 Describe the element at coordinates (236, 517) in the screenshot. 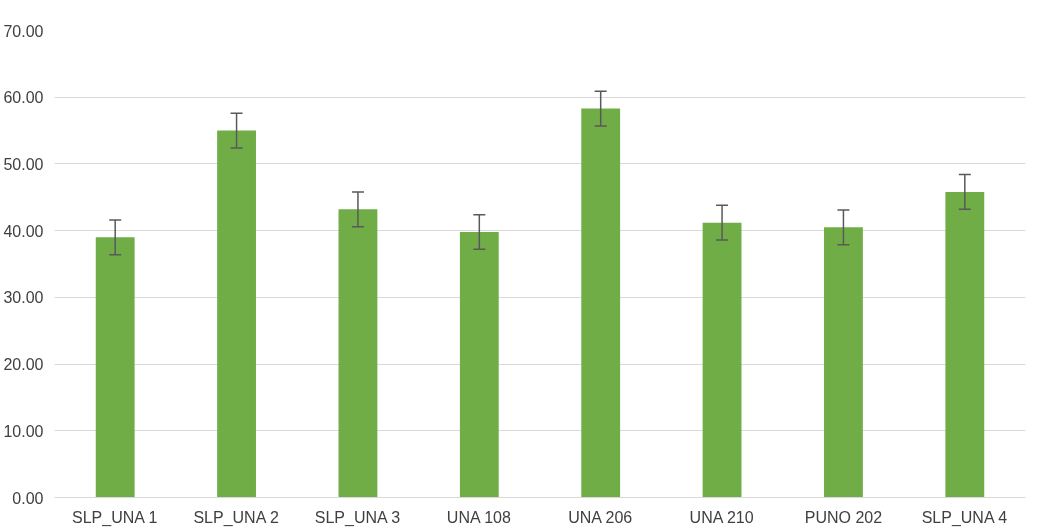

I see `x-tick-label: SLP_UNA 2` at that location.